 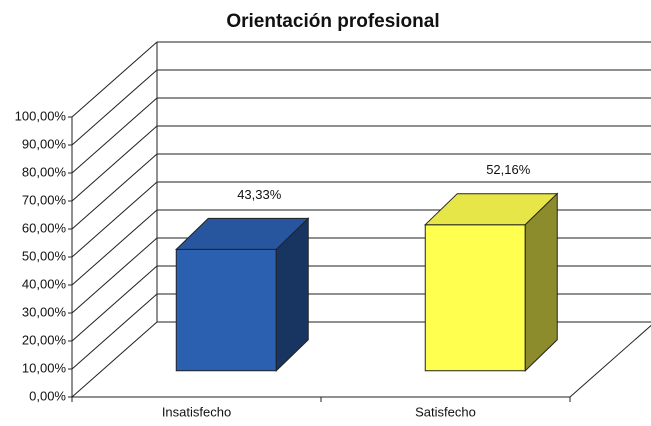 I want to click on chart-title: Orientación profesional, so click(x=332, y=21).